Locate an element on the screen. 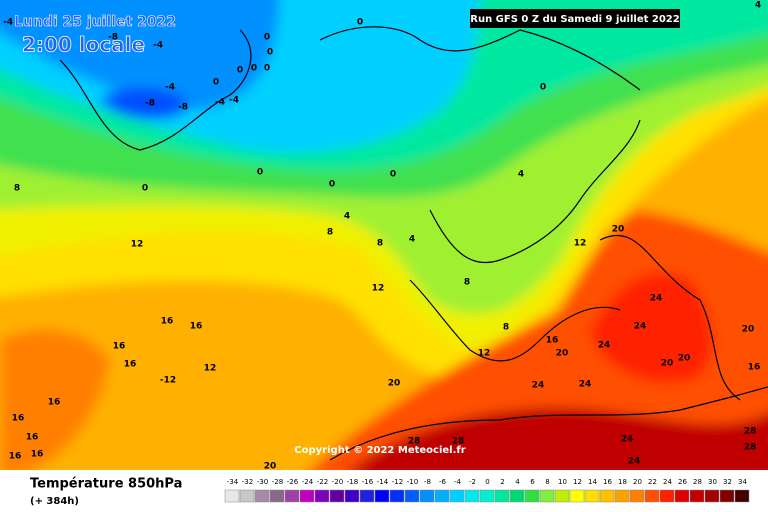 The height and width of the screenshot is (512, 768). scale-label: 0 is located at coordinates (487, 482).